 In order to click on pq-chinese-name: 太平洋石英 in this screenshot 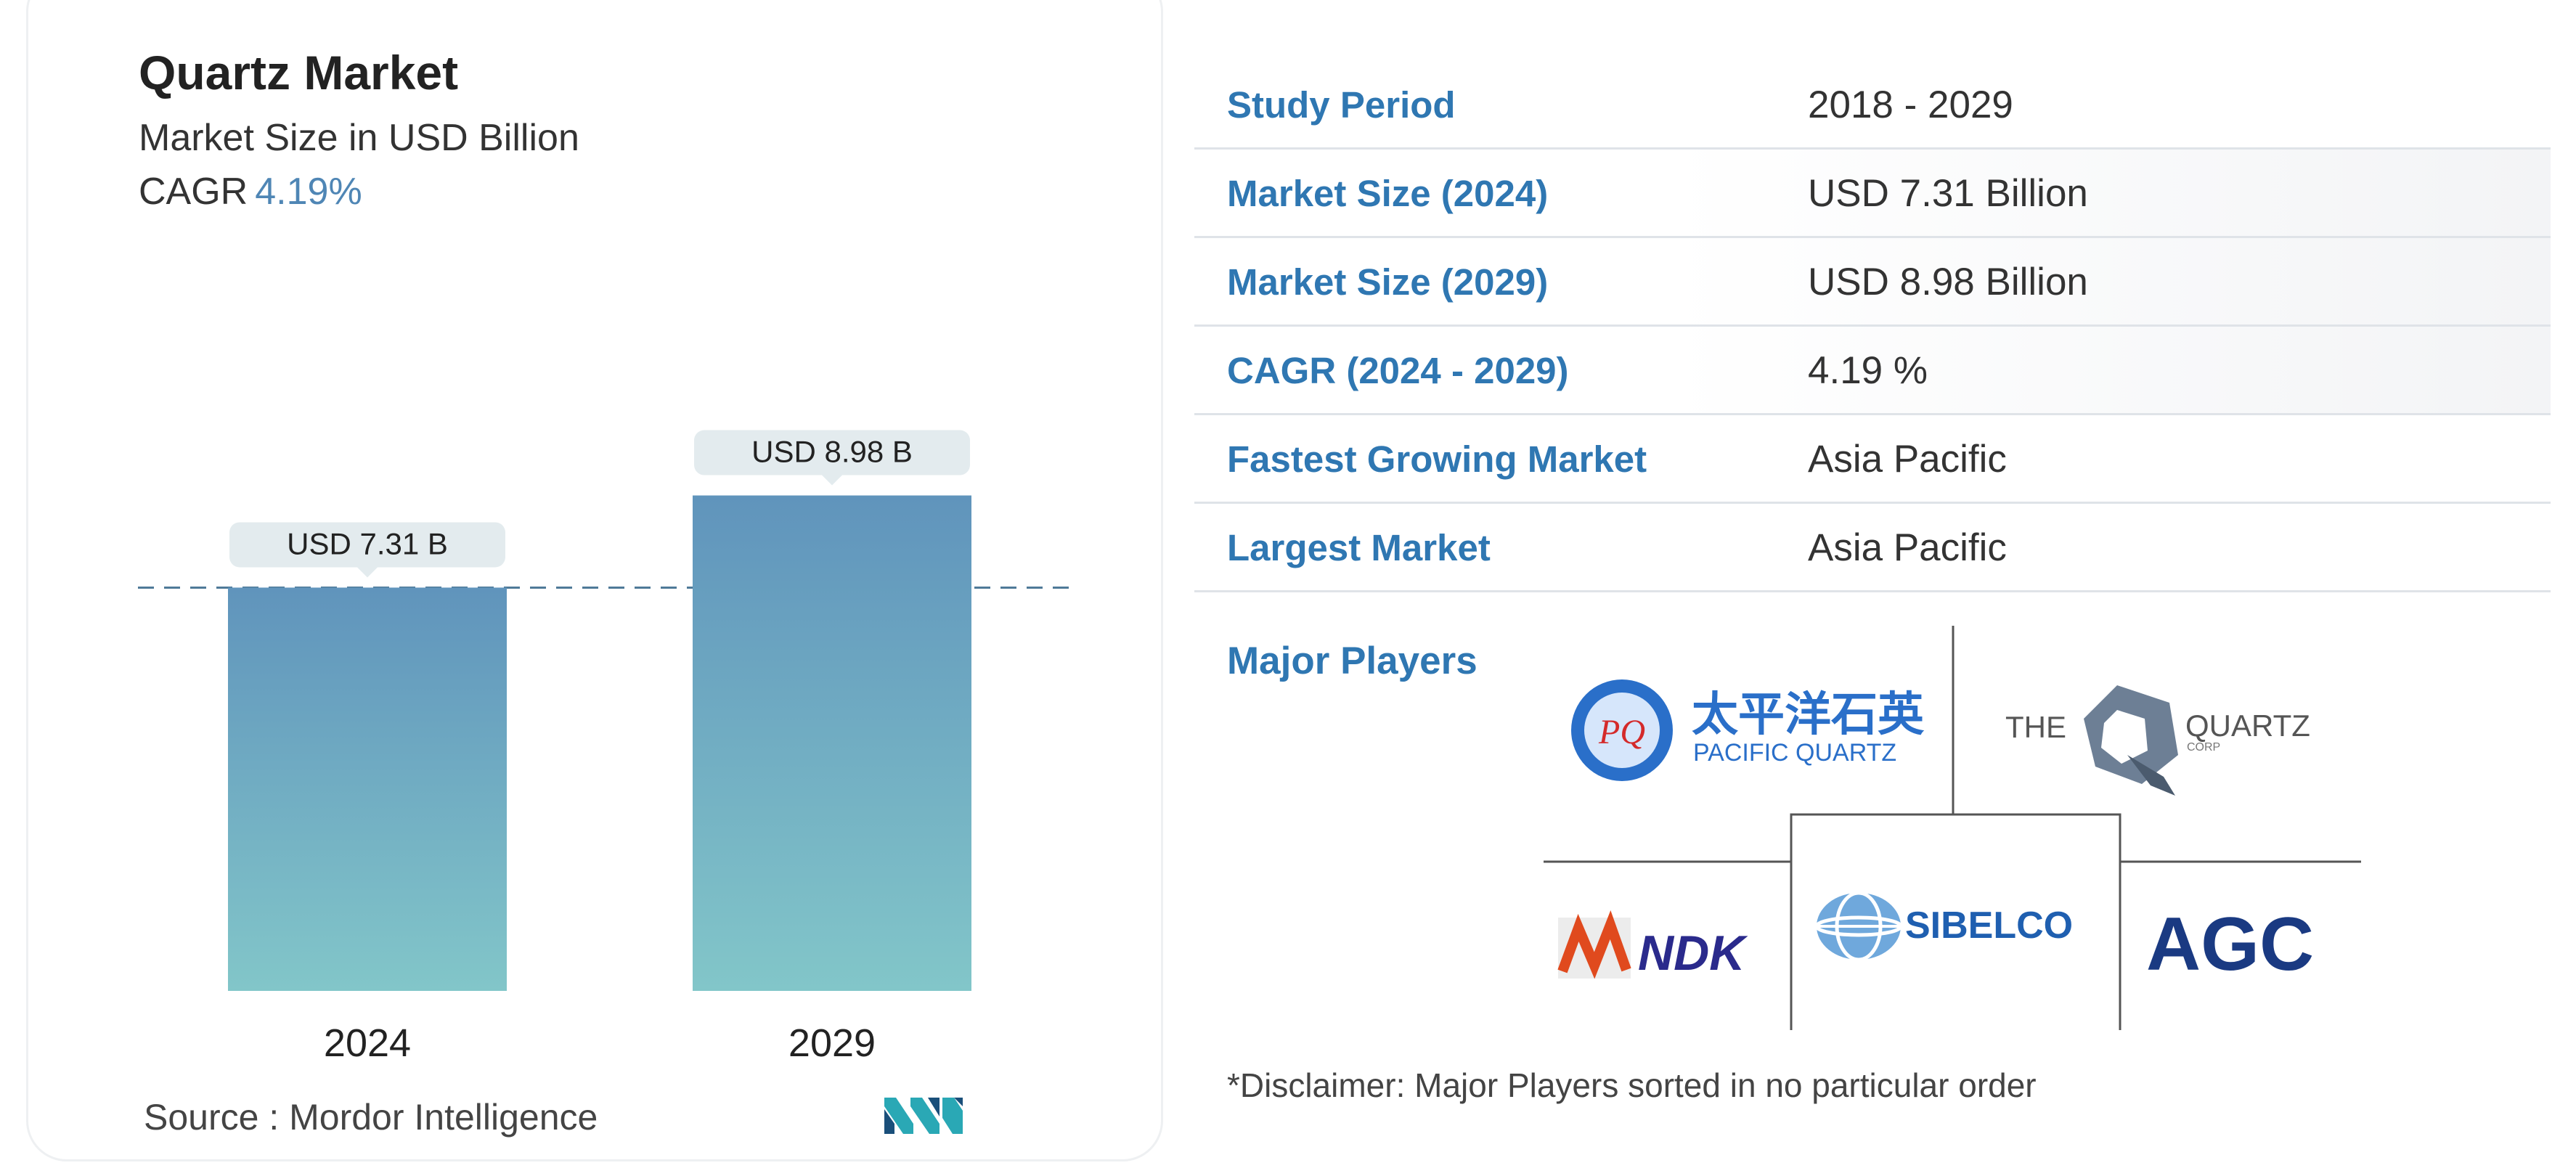, I will do `click(1808, 715)`.